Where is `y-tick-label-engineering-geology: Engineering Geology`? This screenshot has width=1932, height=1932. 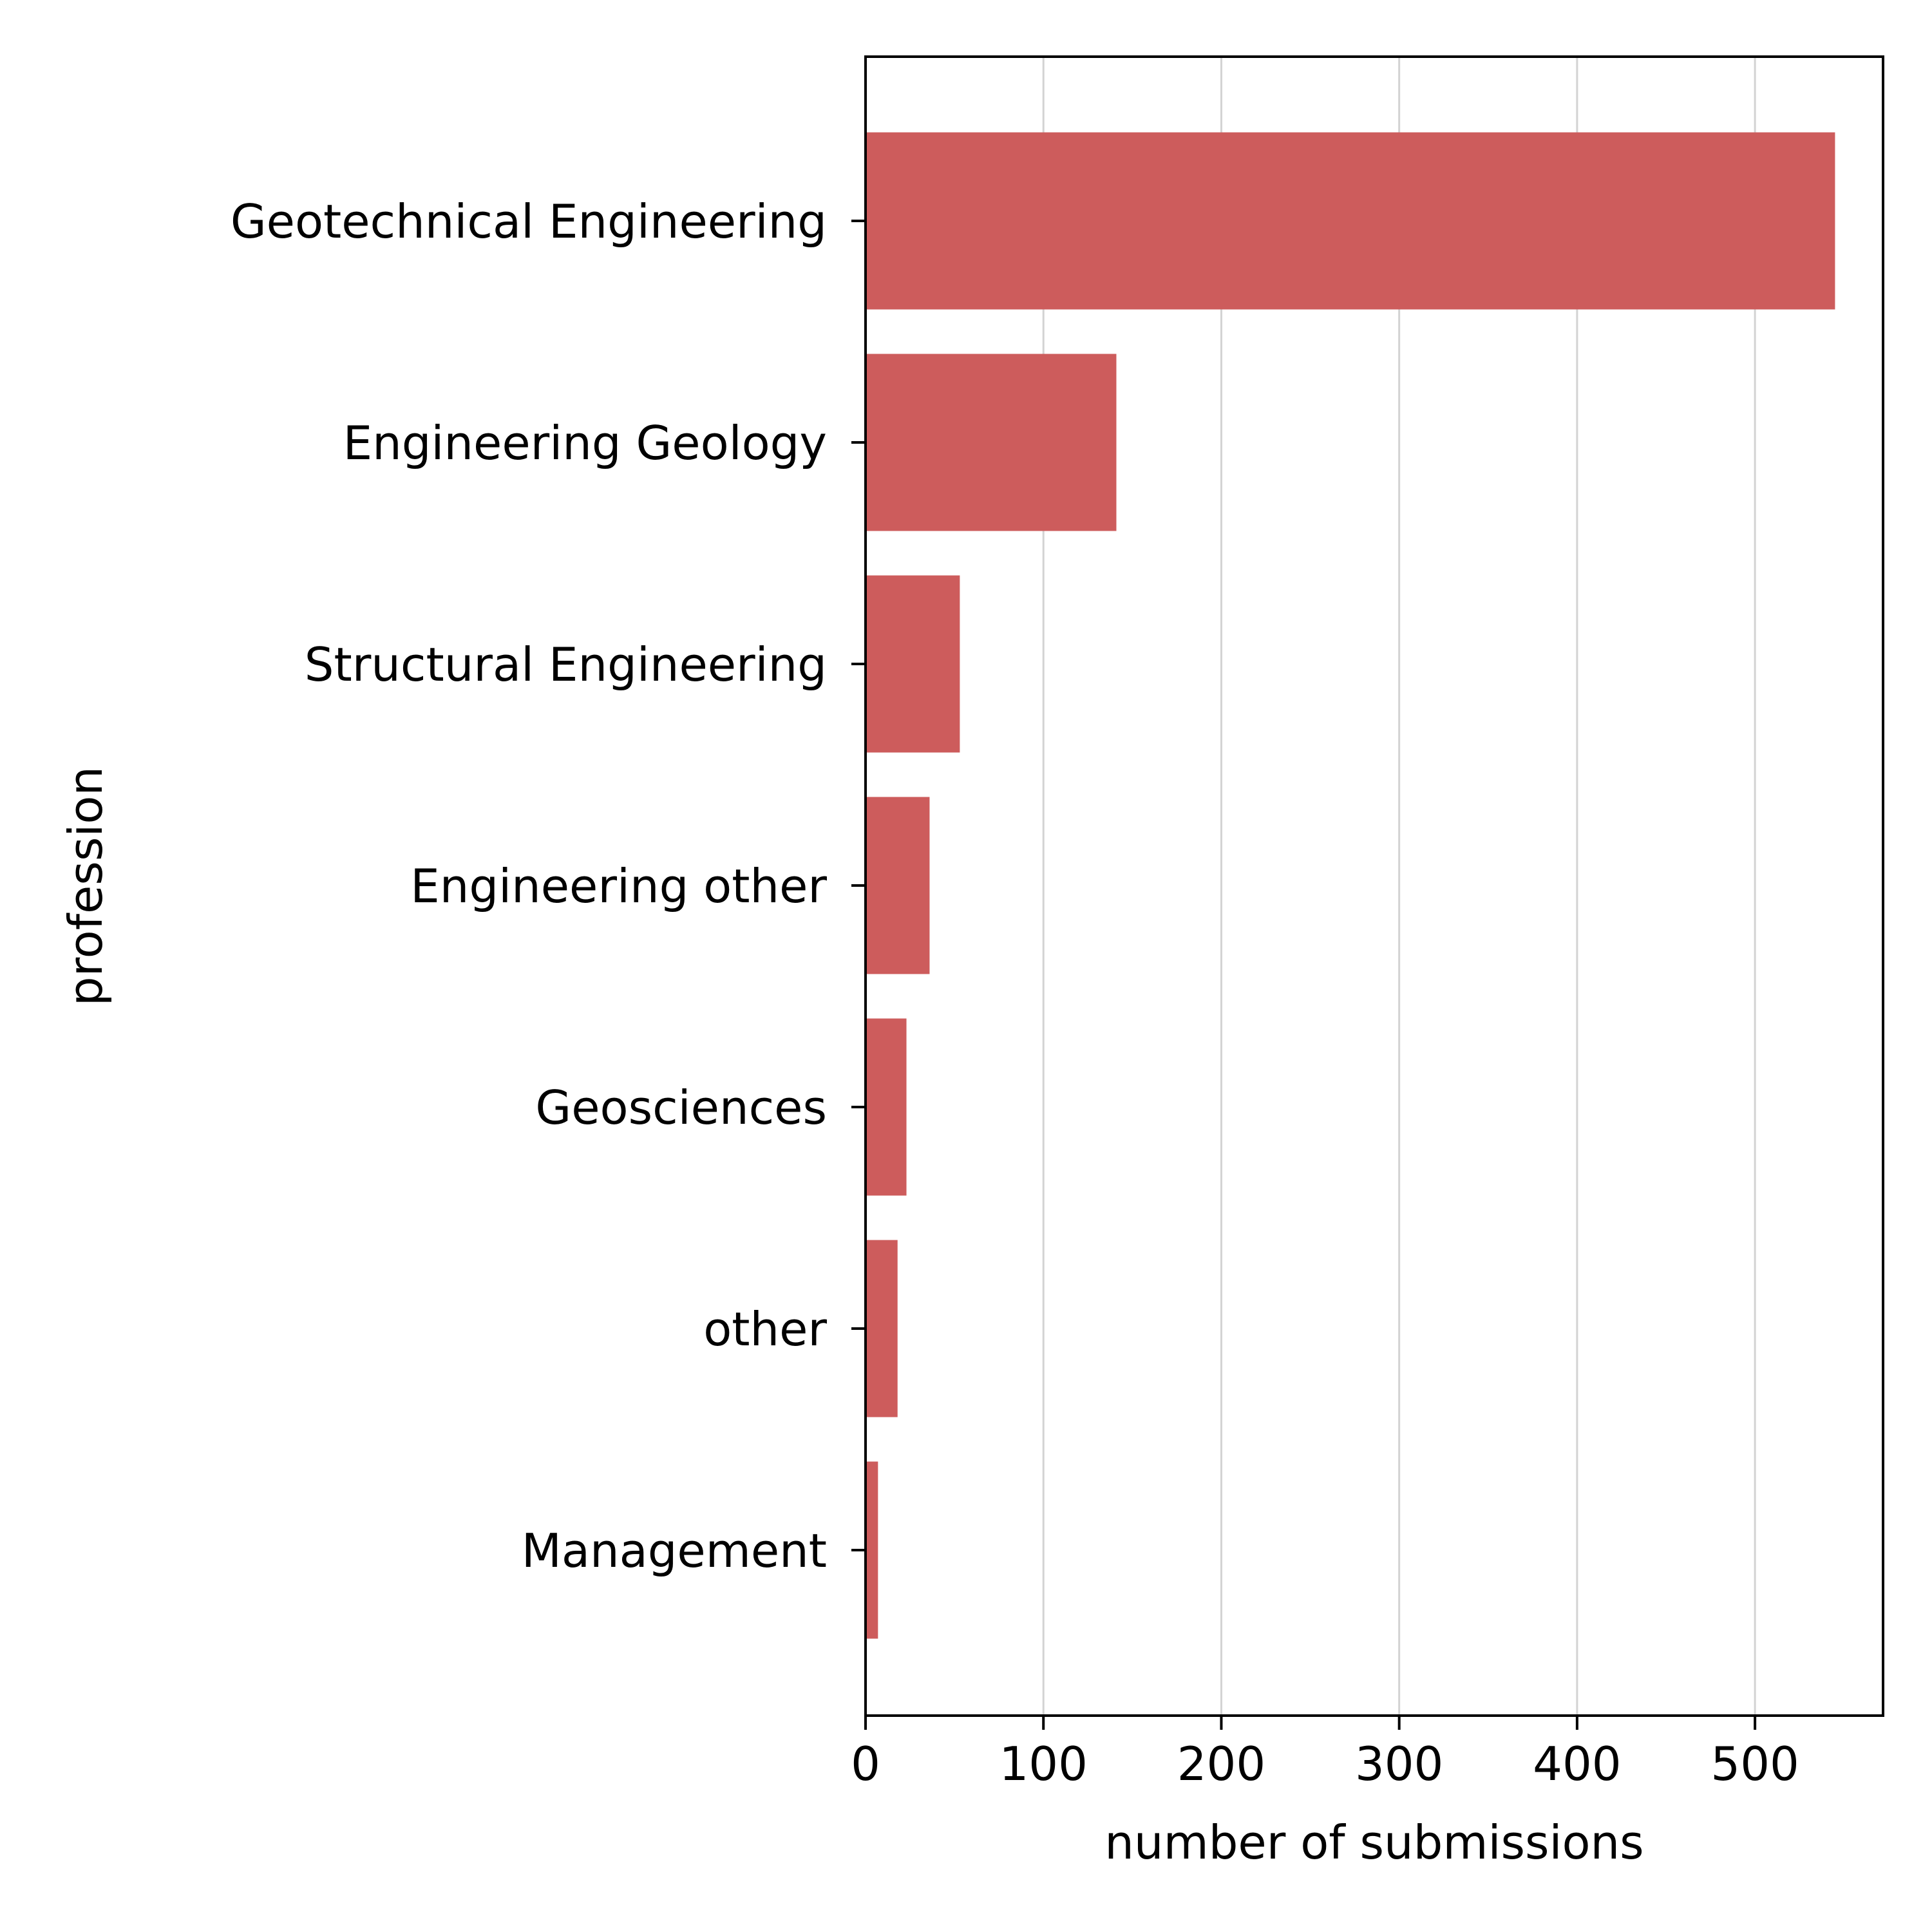 y-tick-label-engineering-geology: Engineering Geology is located at coordinates (585, 443).